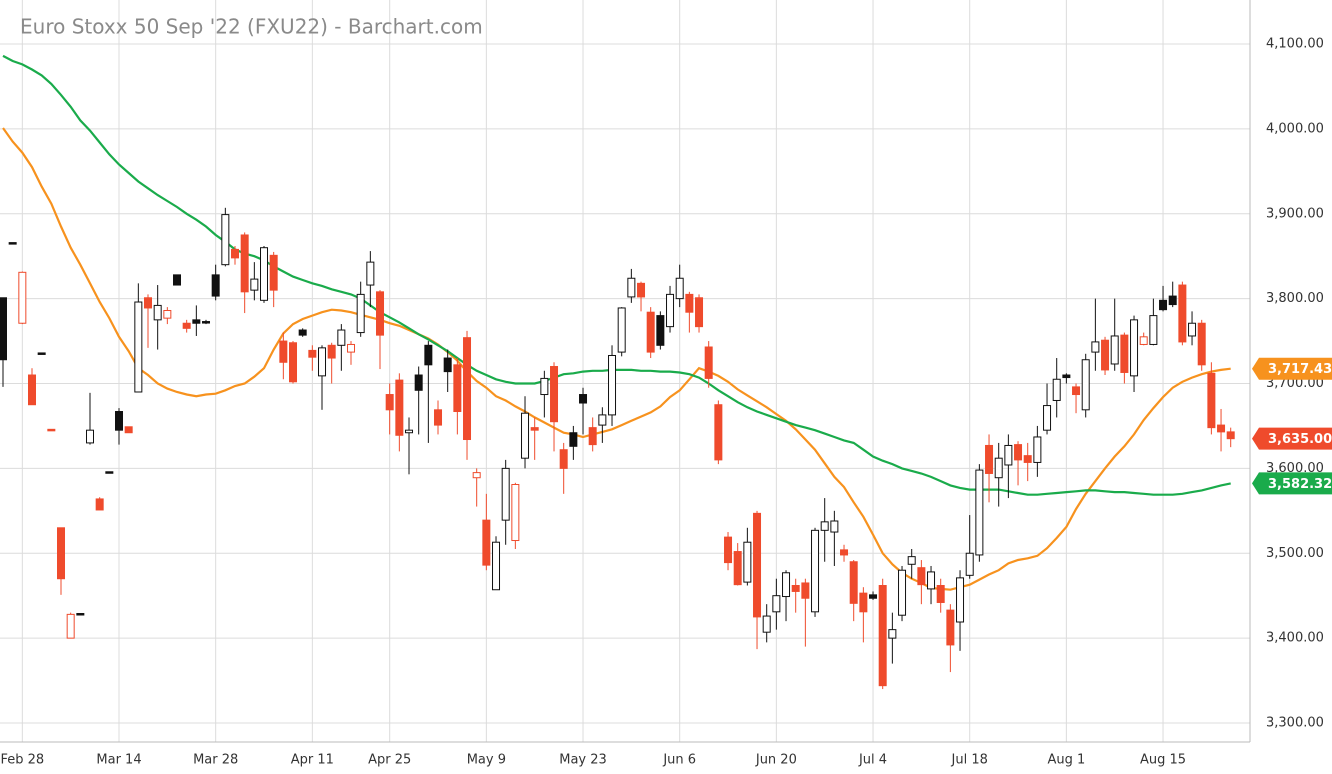 The image size is (1332, 774). What do you see at coordinates (583, 760) in the screenshot?
I see `x-tick-label: May 23` at bounding box center [583, 760].